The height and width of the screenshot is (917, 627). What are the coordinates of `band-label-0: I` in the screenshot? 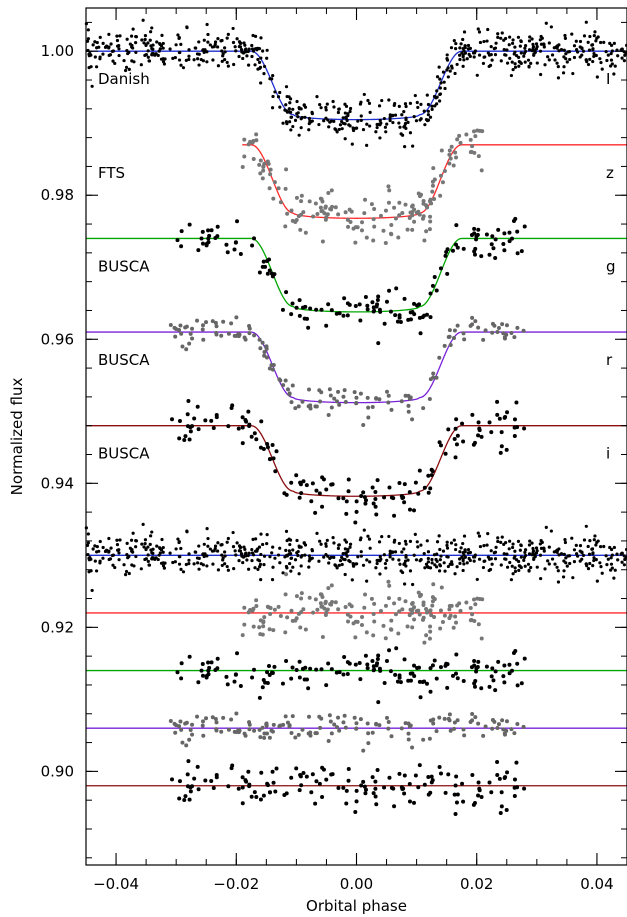 It's located at (608, 79).